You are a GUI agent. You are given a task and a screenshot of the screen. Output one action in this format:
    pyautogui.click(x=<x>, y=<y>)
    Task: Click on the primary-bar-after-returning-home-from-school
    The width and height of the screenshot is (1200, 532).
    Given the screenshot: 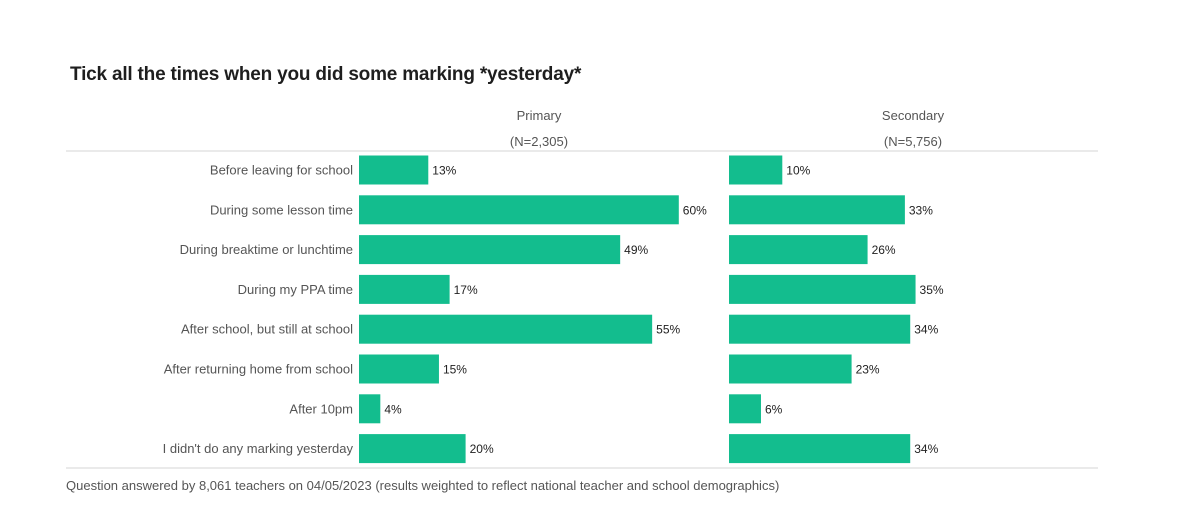 What is the action you would take?
    pyautogui.click(x=399, y=369)
    